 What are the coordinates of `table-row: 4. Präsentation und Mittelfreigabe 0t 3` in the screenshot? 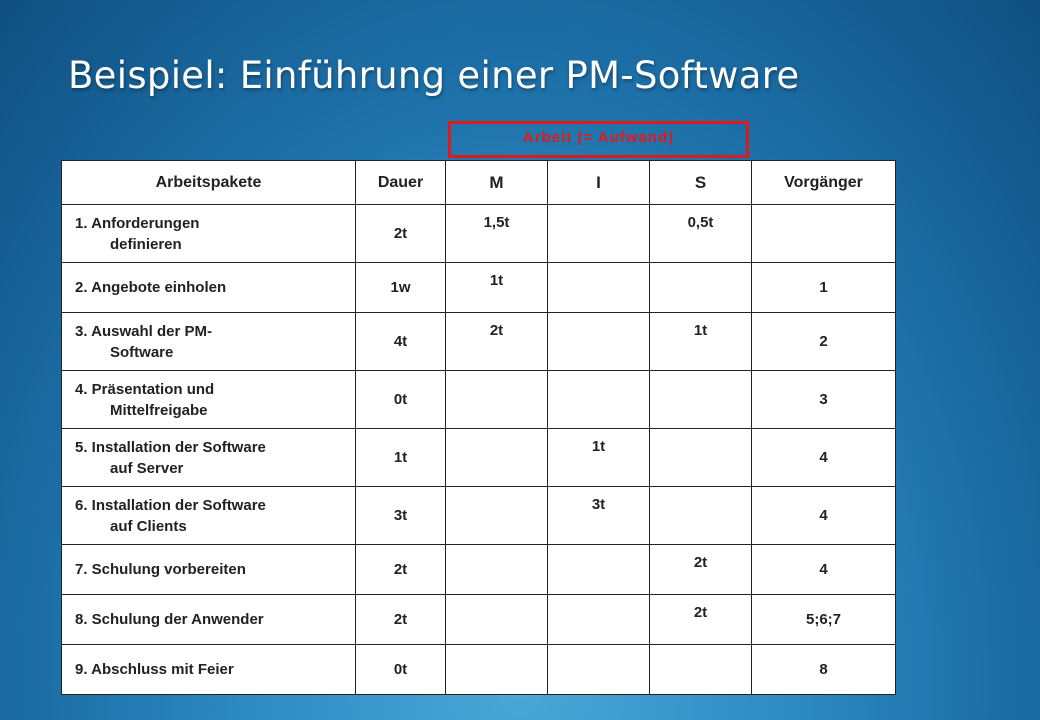 It's located at (478, 399).